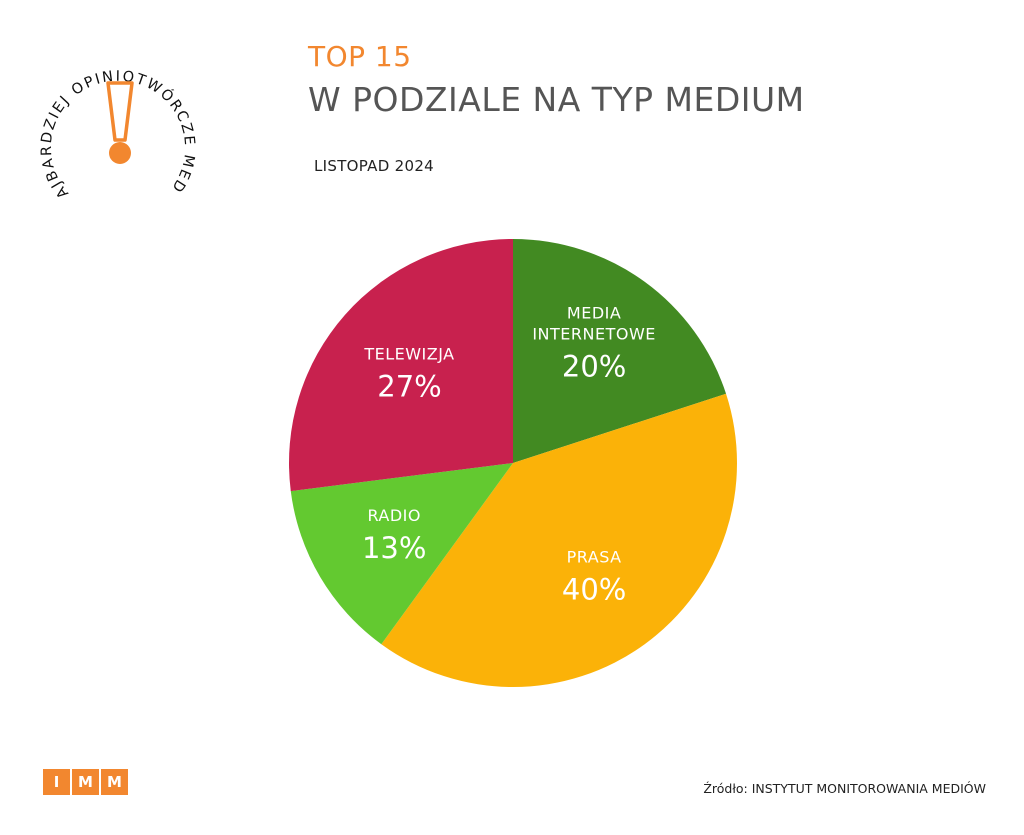 The width and height of the screenshot is (1024, 835). Describe the element at coordinates (114, 782) in the screenshot. I see `brand-letter-m-2: M` at that location.